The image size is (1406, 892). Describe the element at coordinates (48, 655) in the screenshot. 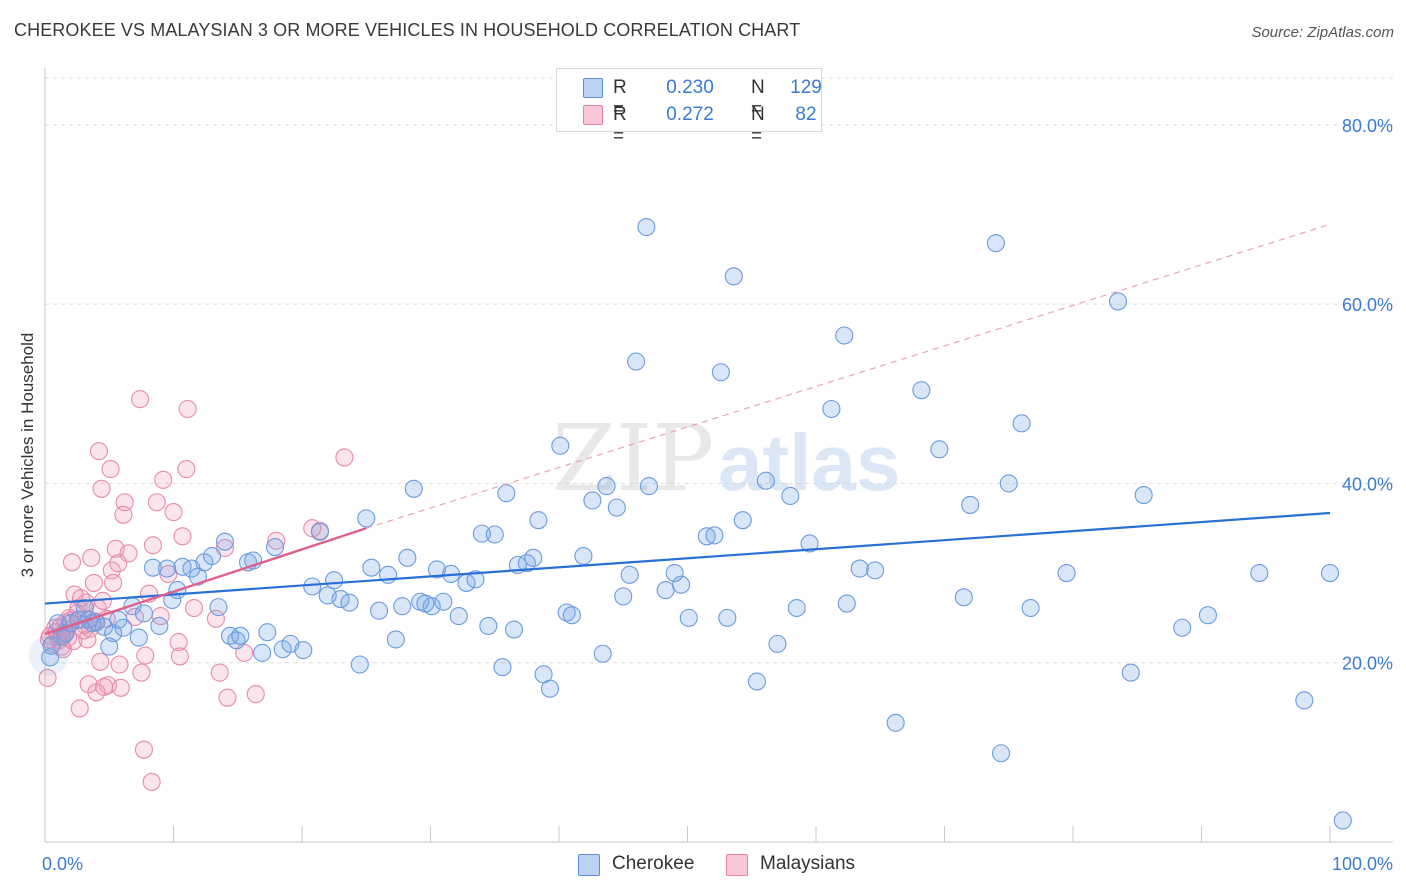

I see `cherokee-cluster` at that location.